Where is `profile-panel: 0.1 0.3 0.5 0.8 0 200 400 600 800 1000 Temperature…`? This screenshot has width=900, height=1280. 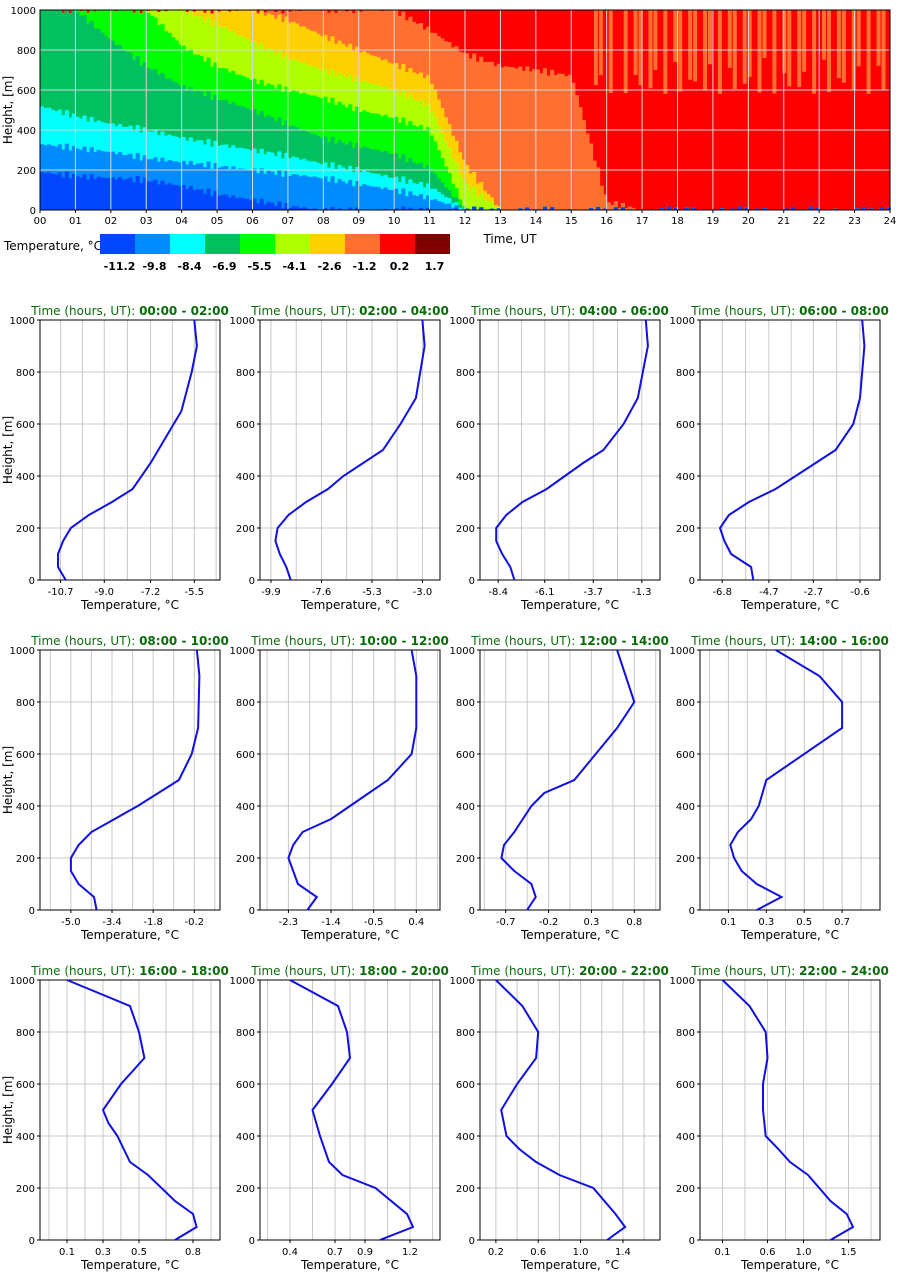
profile-panel: 0.1 0.3 0.5 0.8 0 200 400 600 800 1000 Temperature… is located at coordinates (115, 1118).